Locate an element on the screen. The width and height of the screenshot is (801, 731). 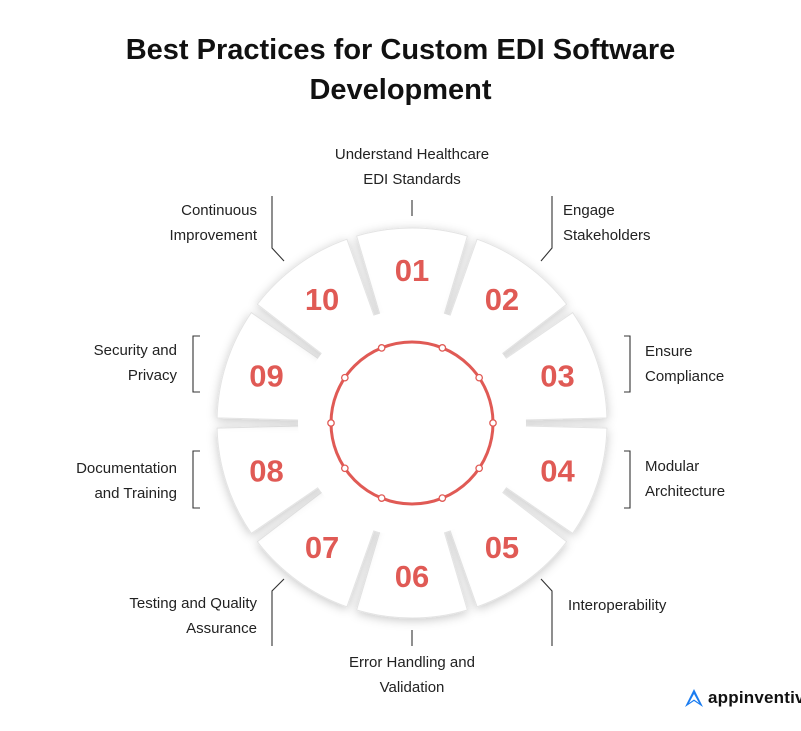
brand-logo: appinventiv is located at coordinates (742, 698).